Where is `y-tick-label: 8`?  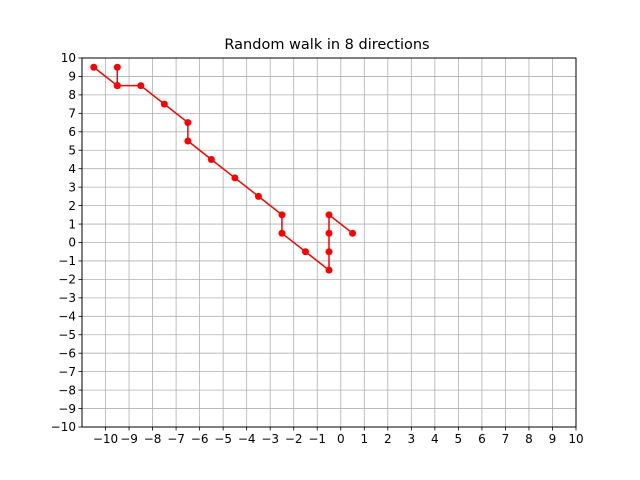
y-tick-label: 8 is located at coordinates (72, 95).